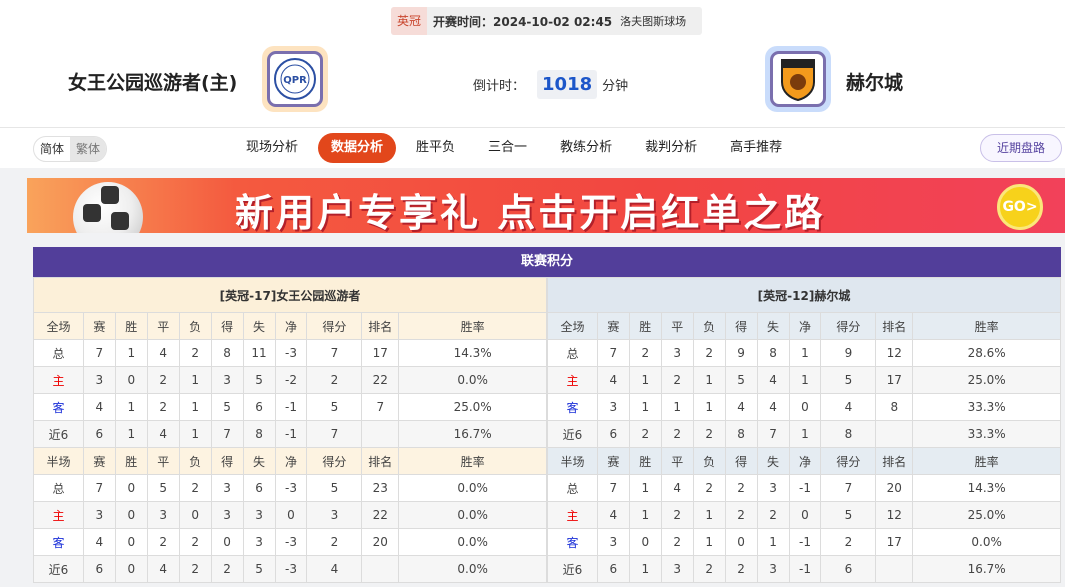  Describe the element at coordinates (547, 262) in the screenshot. I see `standings-title: 联赛积分` at that location.